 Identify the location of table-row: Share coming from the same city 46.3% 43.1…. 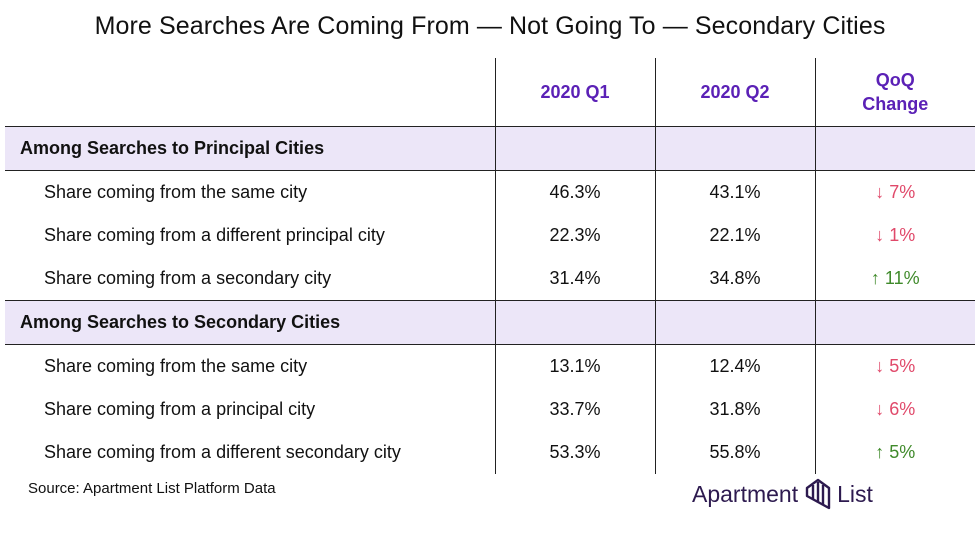
(490, 192).